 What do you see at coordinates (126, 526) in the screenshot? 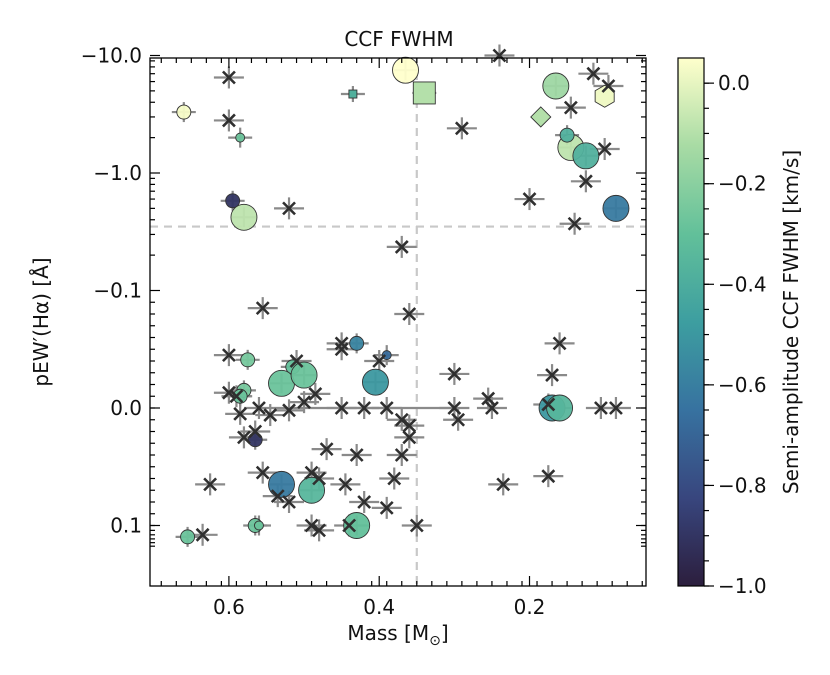
I see `y-tick-label: 0.1` at bounding box center [126, 526].